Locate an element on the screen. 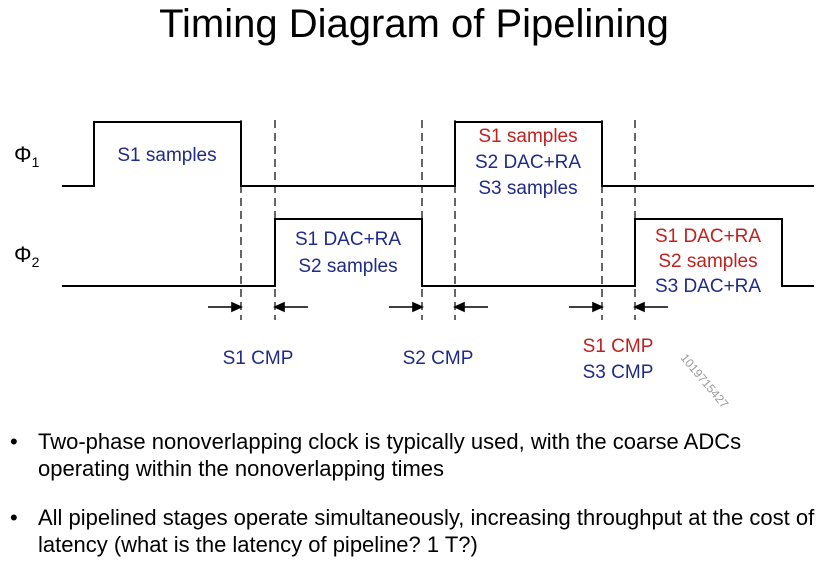  gap-arrows is located at coordinates (438, 307).